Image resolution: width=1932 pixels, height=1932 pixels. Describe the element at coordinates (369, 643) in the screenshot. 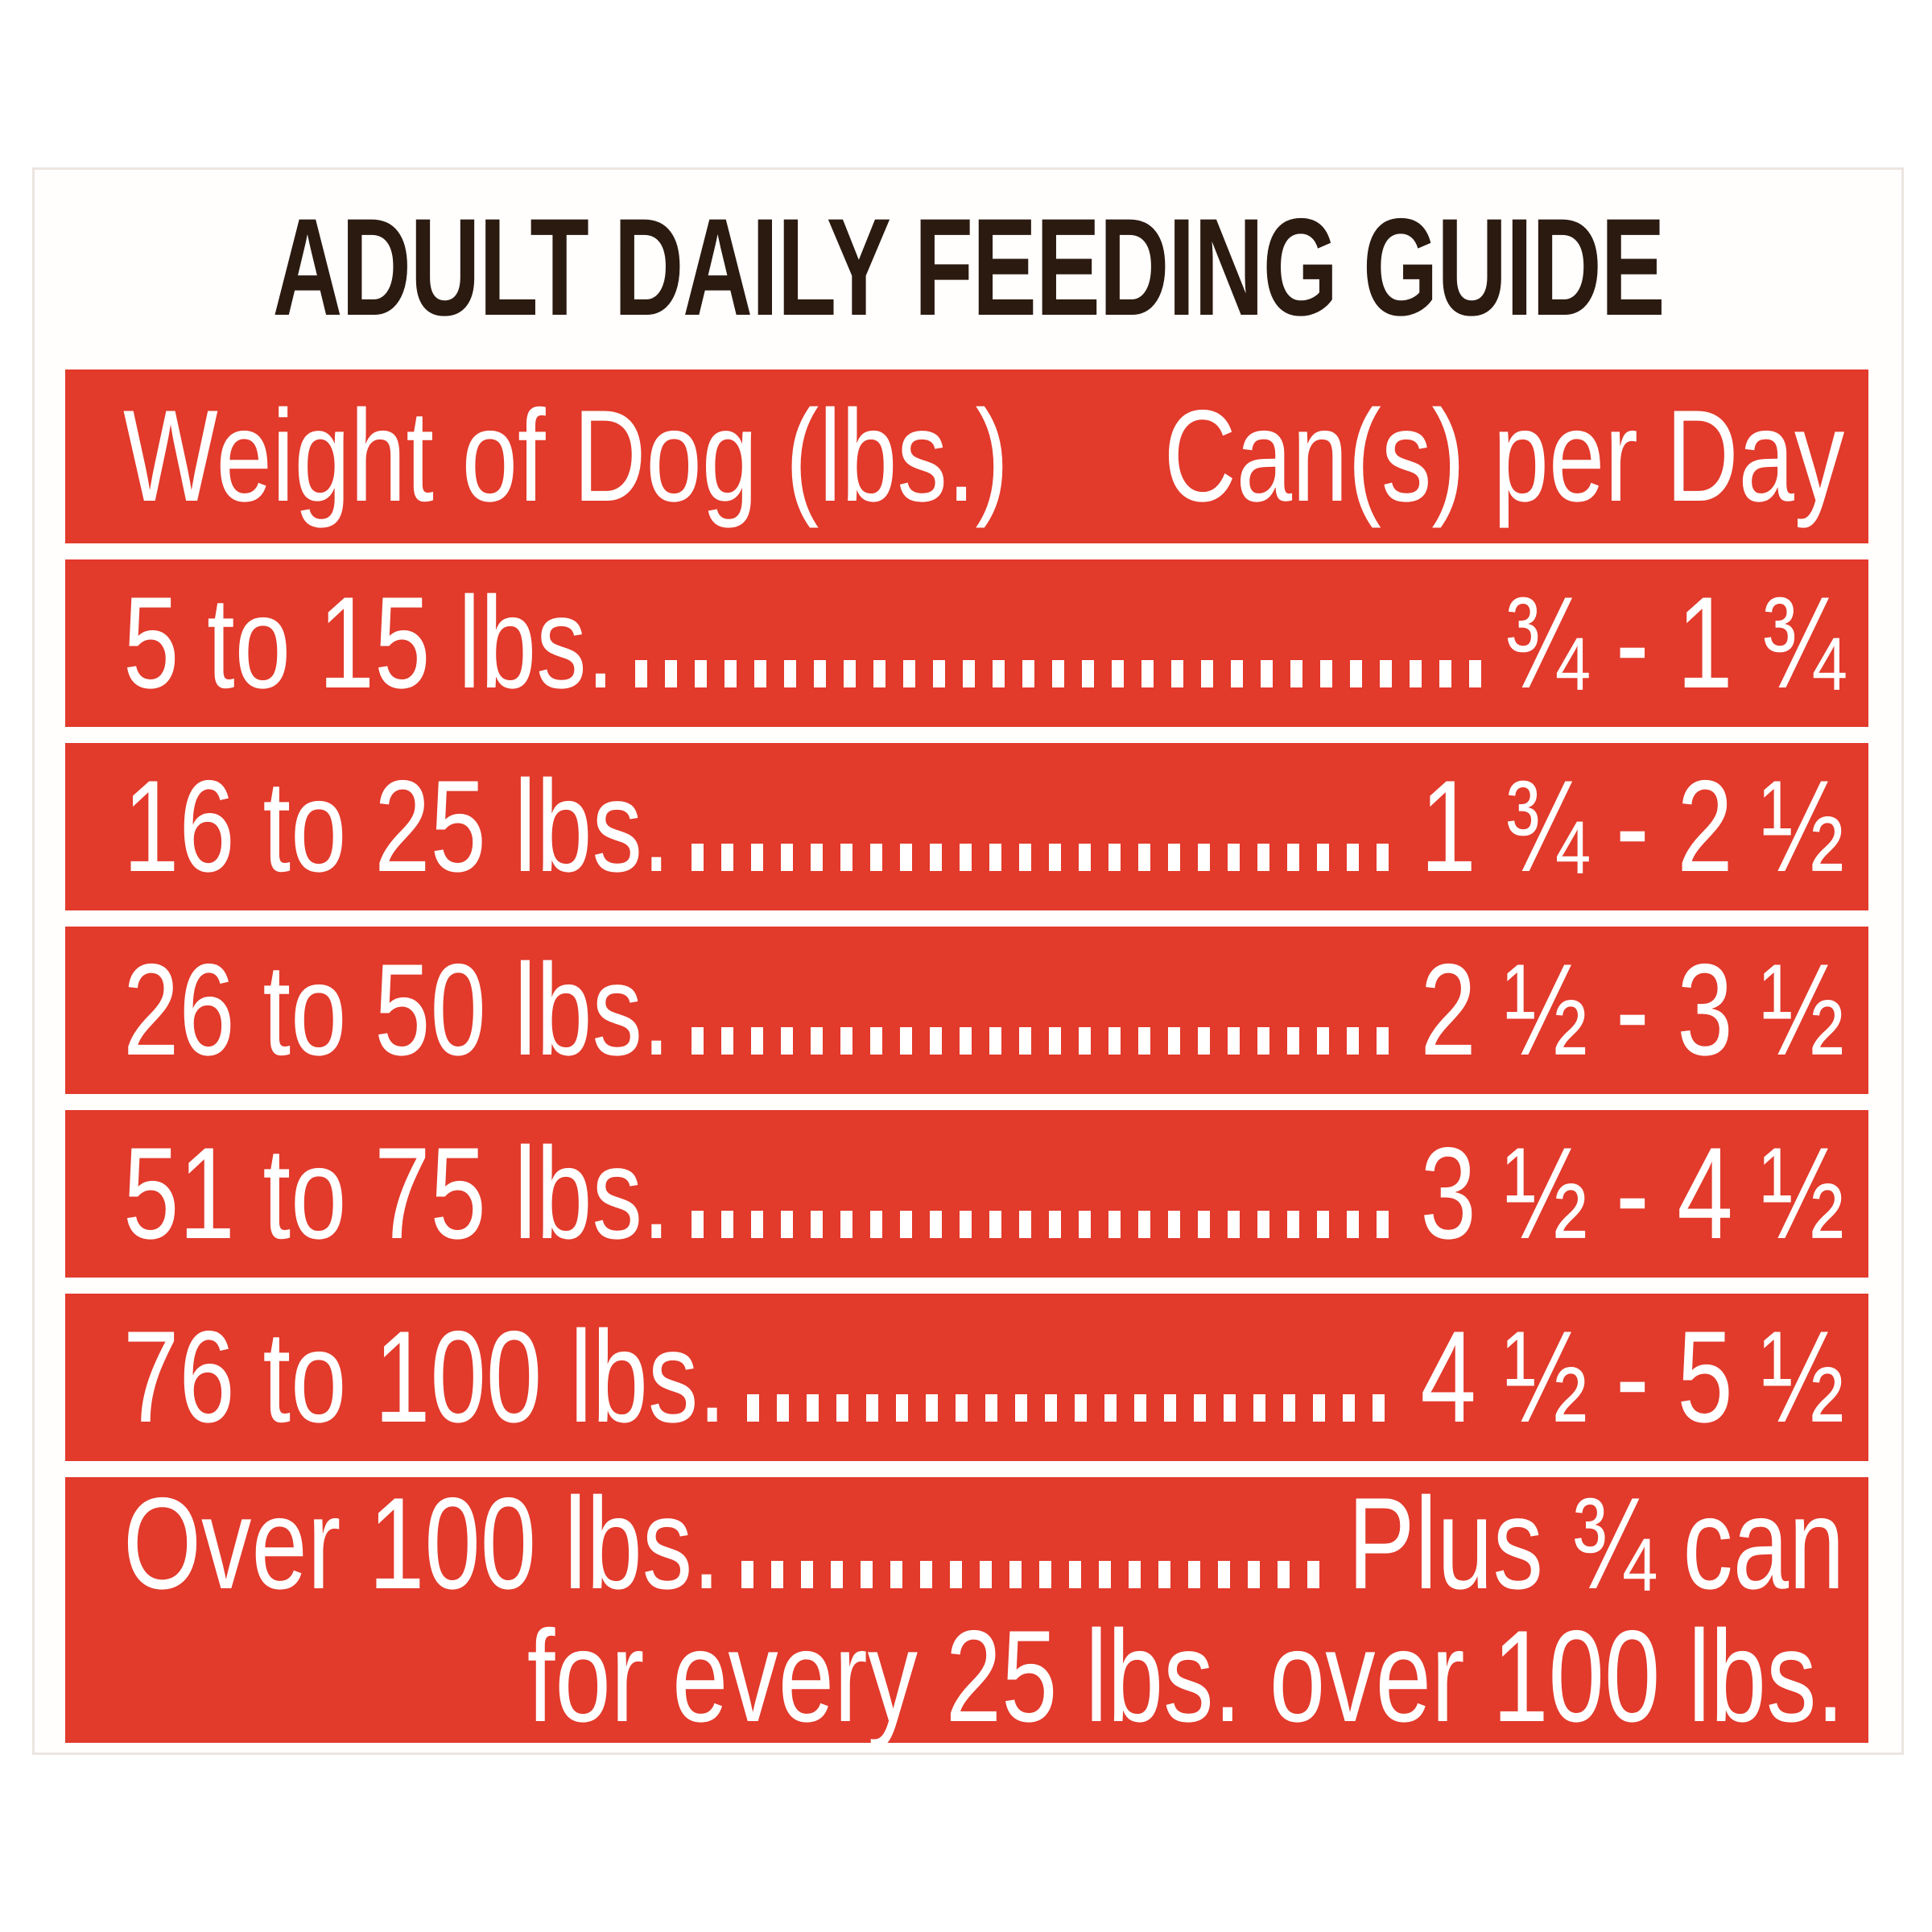

I see `row-weight-label: 5 to 15 lbs.` at that location.